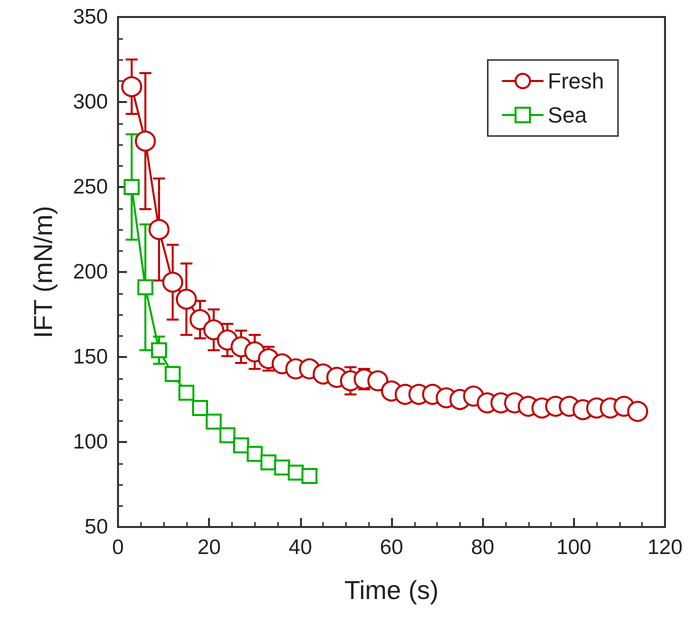 This screenshot has height=621, width=693. I want to click on x-axis-title: Time (s), so click(391, 590).